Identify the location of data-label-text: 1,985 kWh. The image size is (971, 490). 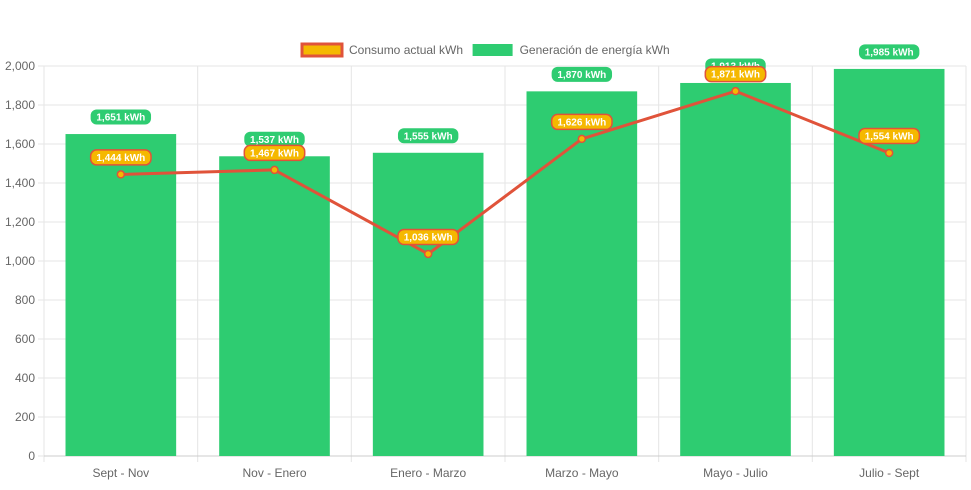
(889, 52).